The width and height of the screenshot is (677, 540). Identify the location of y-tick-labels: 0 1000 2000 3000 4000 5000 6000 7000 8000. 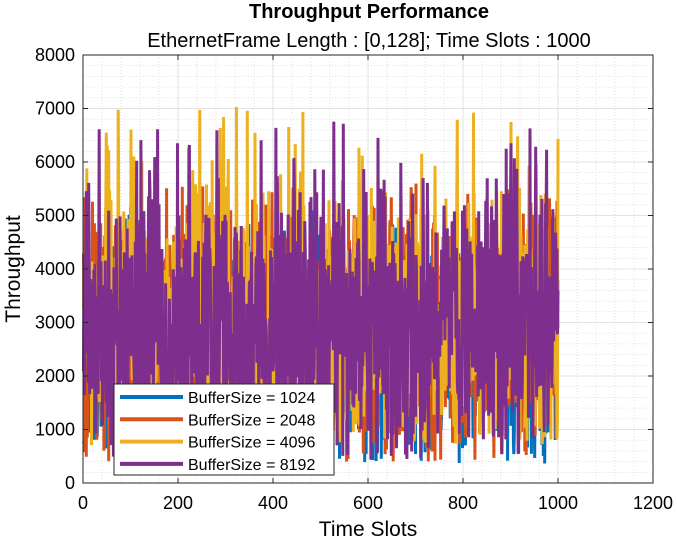
(55, 269).